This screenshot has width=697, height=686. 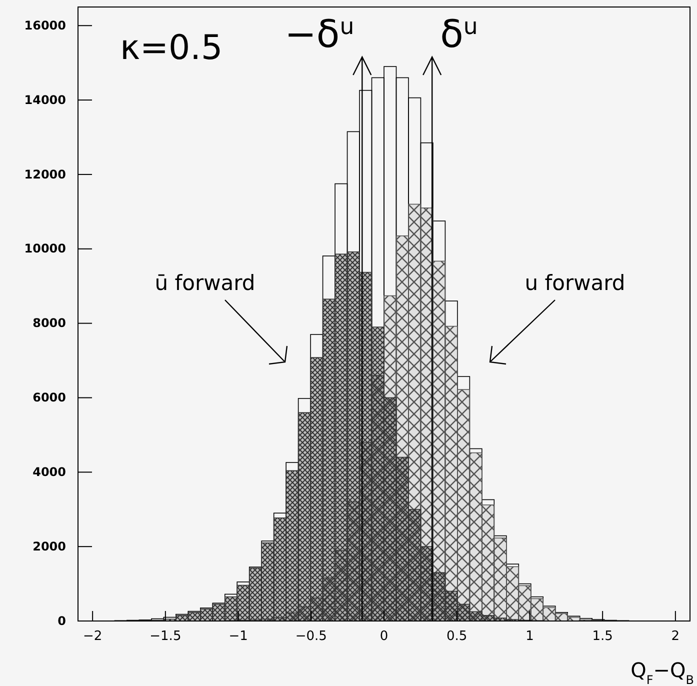 What do you see at coordinates (49, 471) in the screenshot?
I see `y-tick-label: 4000` at bounding box center [49, 471].